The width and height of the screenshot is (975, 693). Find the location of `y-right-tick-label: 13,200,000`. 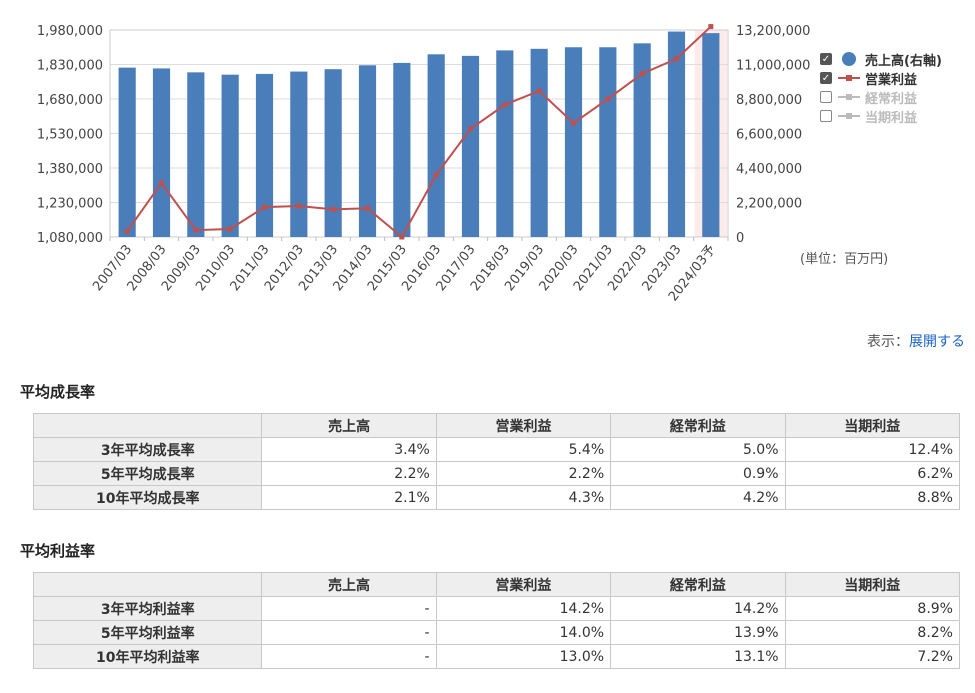

y-right-tick-label: 13,200,000 is located at coordinates (773, 31).